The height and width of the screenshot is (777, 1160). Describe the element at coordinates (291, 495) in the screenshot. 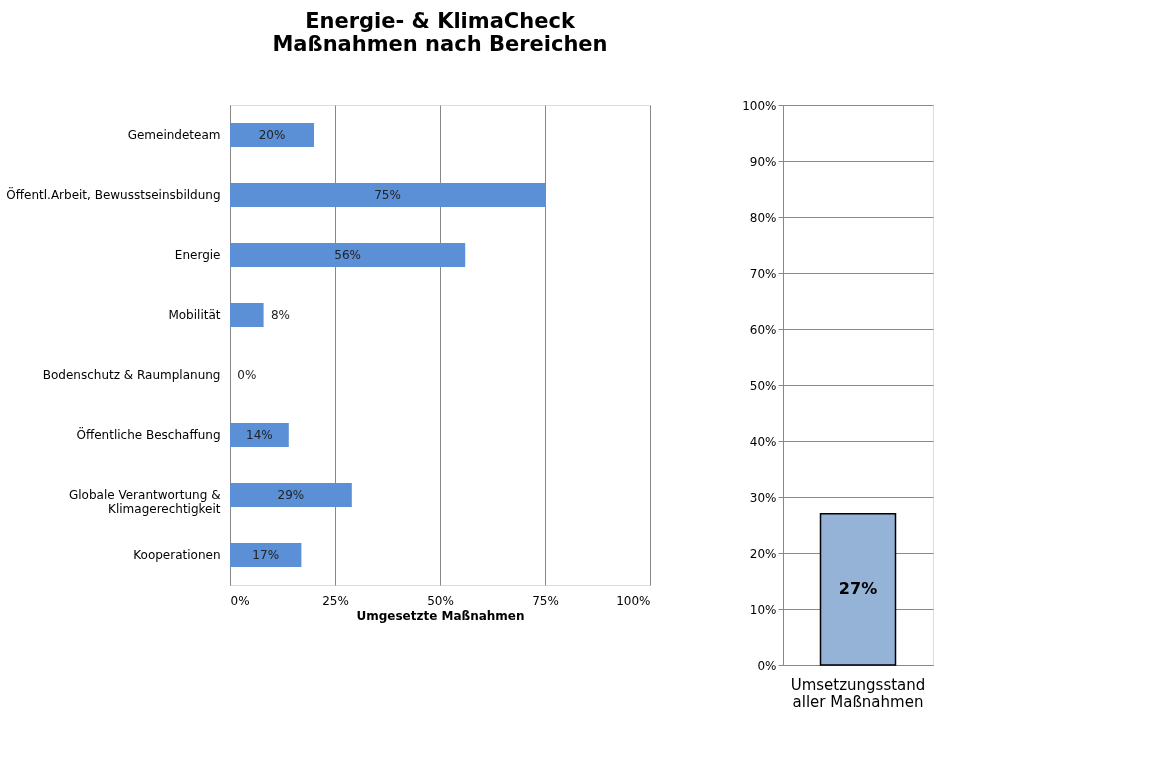

I see `data-label: 29%` at that location.